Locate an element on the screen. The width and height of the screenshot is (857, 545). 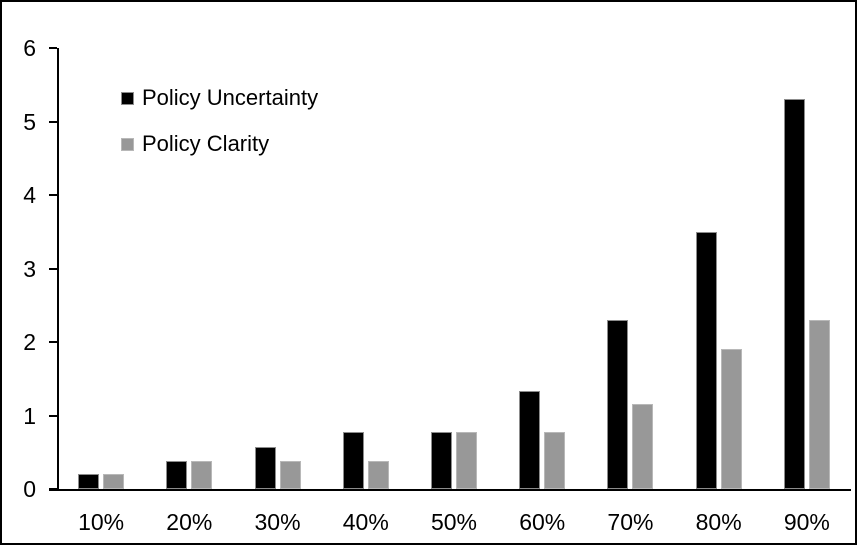
policy-clarity-swatch-icon is located at coordinates (127, 144).